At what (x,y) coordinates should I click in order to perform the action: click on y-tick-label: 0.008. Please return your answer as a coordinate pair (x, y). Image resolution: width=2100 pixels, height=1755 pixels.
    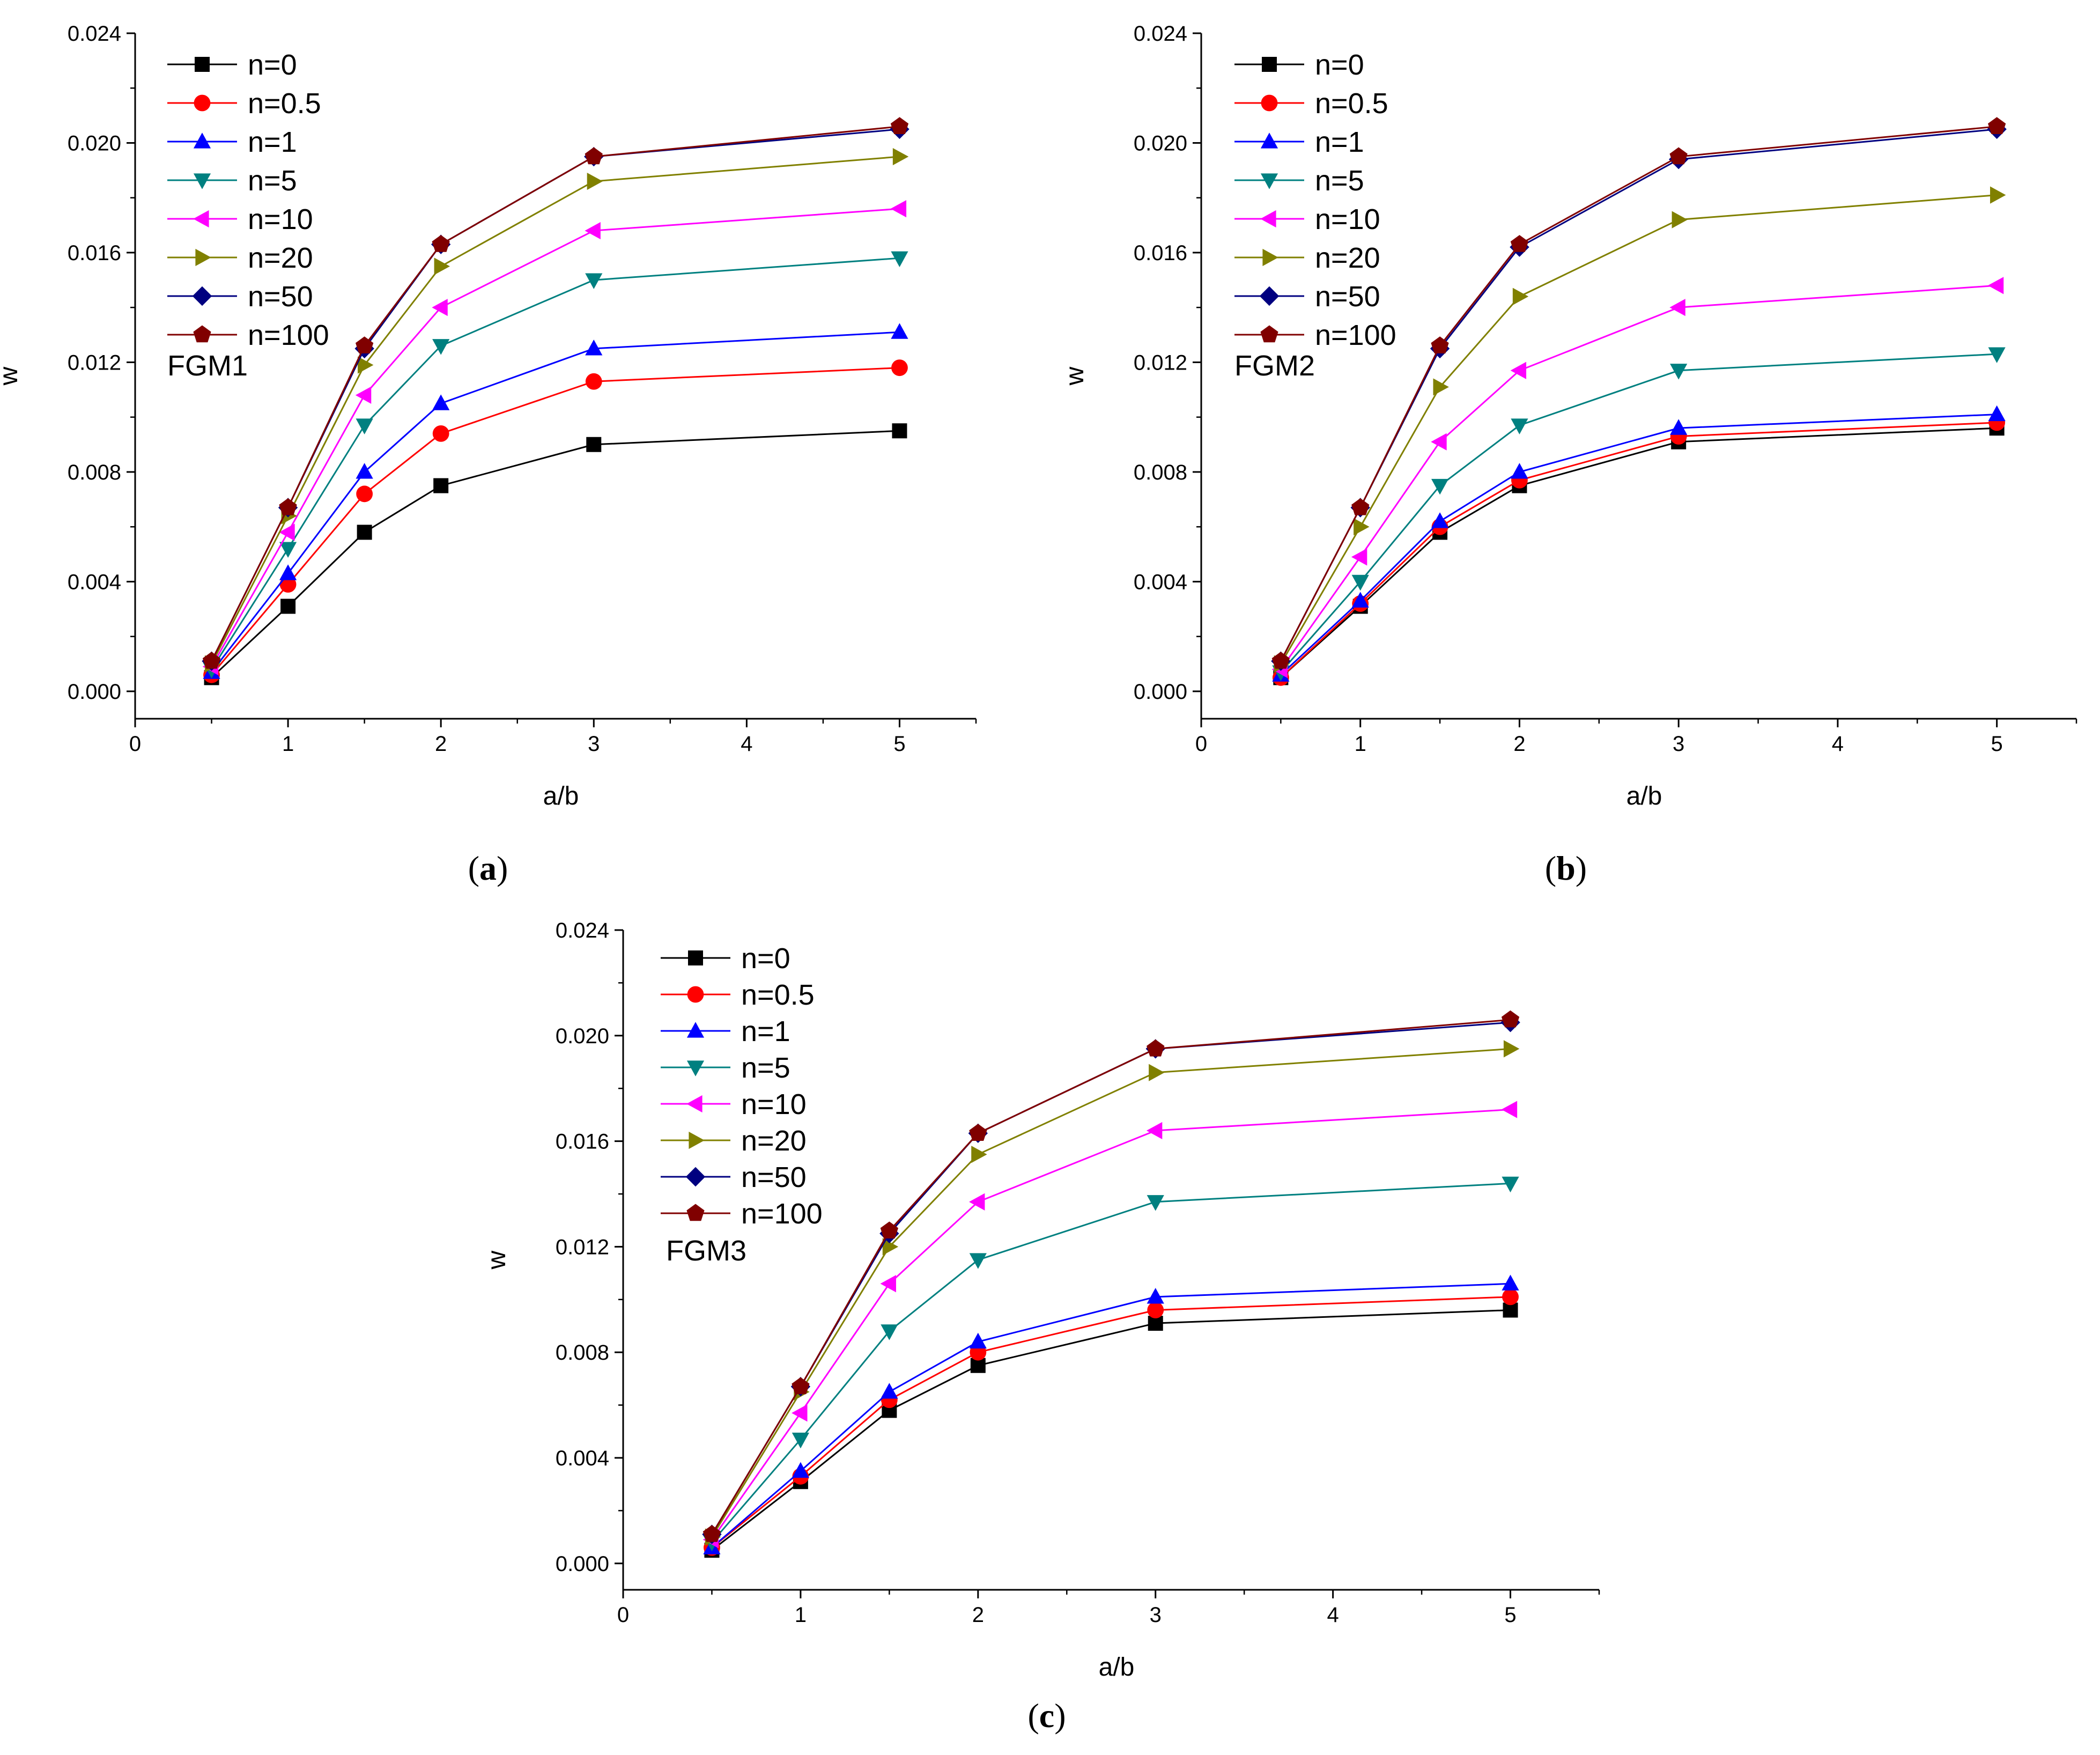
    Looking at the image, I should click on (1161, 472).